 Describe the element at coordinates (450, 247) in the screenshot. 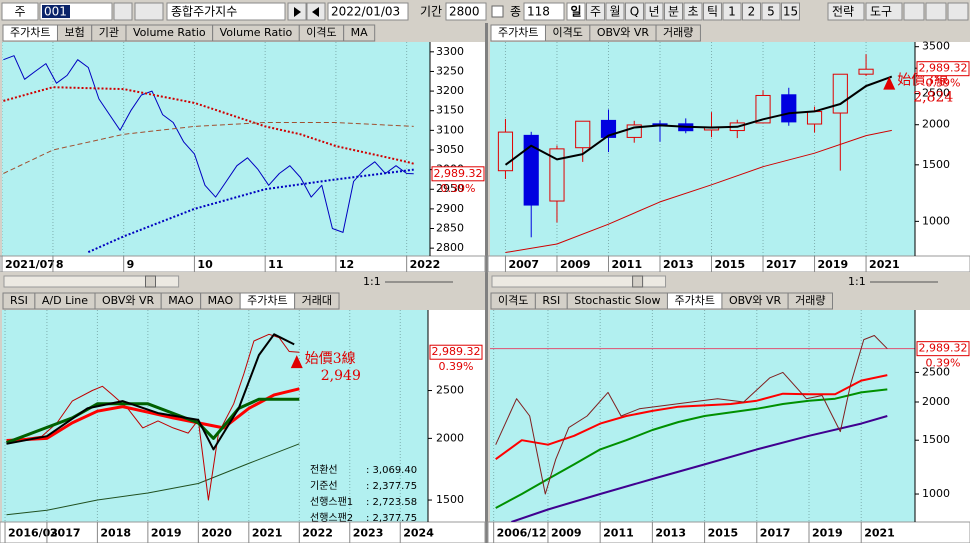

I see `y-tick-label: 2800` at that location.